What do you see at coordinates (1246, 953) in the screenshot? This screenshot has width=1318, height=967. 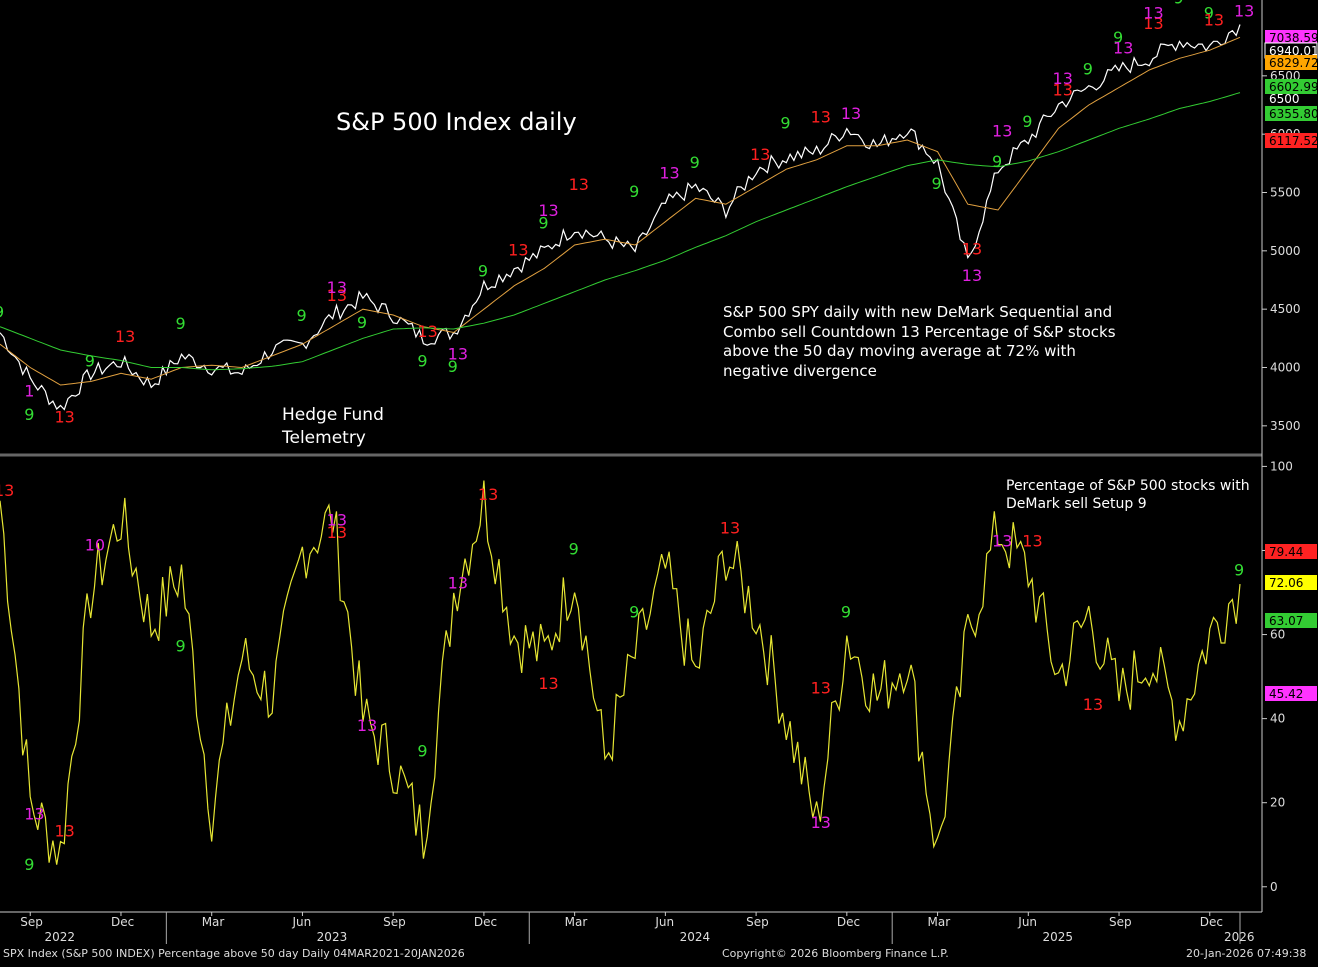 I see `footer-timestamp: 20-Jan-2026 07:49:38` at bounding box center [1246, 953].